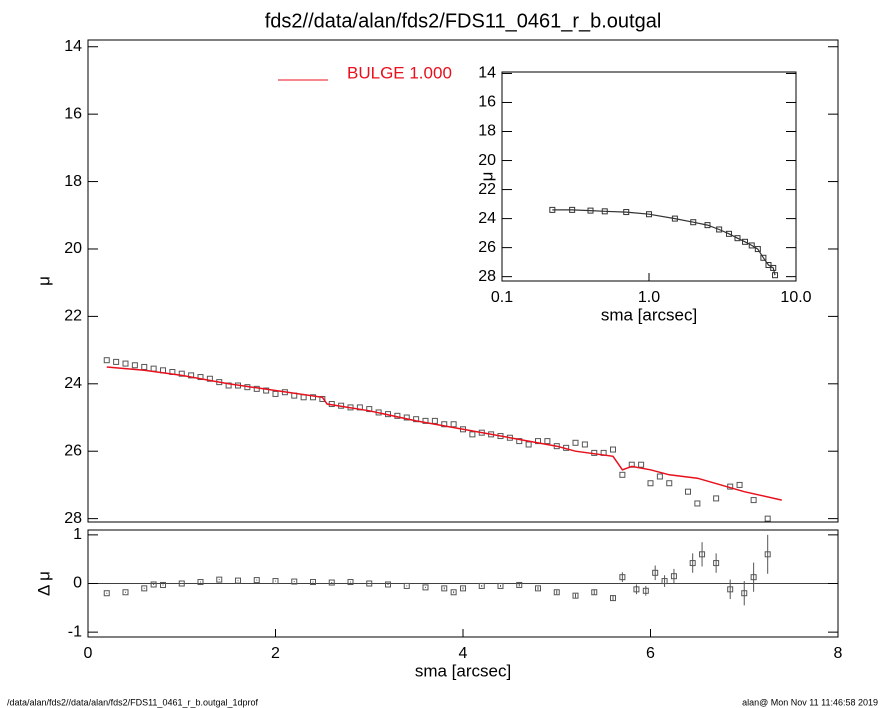  I want to click on y-tick-label: 20, so click(73, 248).